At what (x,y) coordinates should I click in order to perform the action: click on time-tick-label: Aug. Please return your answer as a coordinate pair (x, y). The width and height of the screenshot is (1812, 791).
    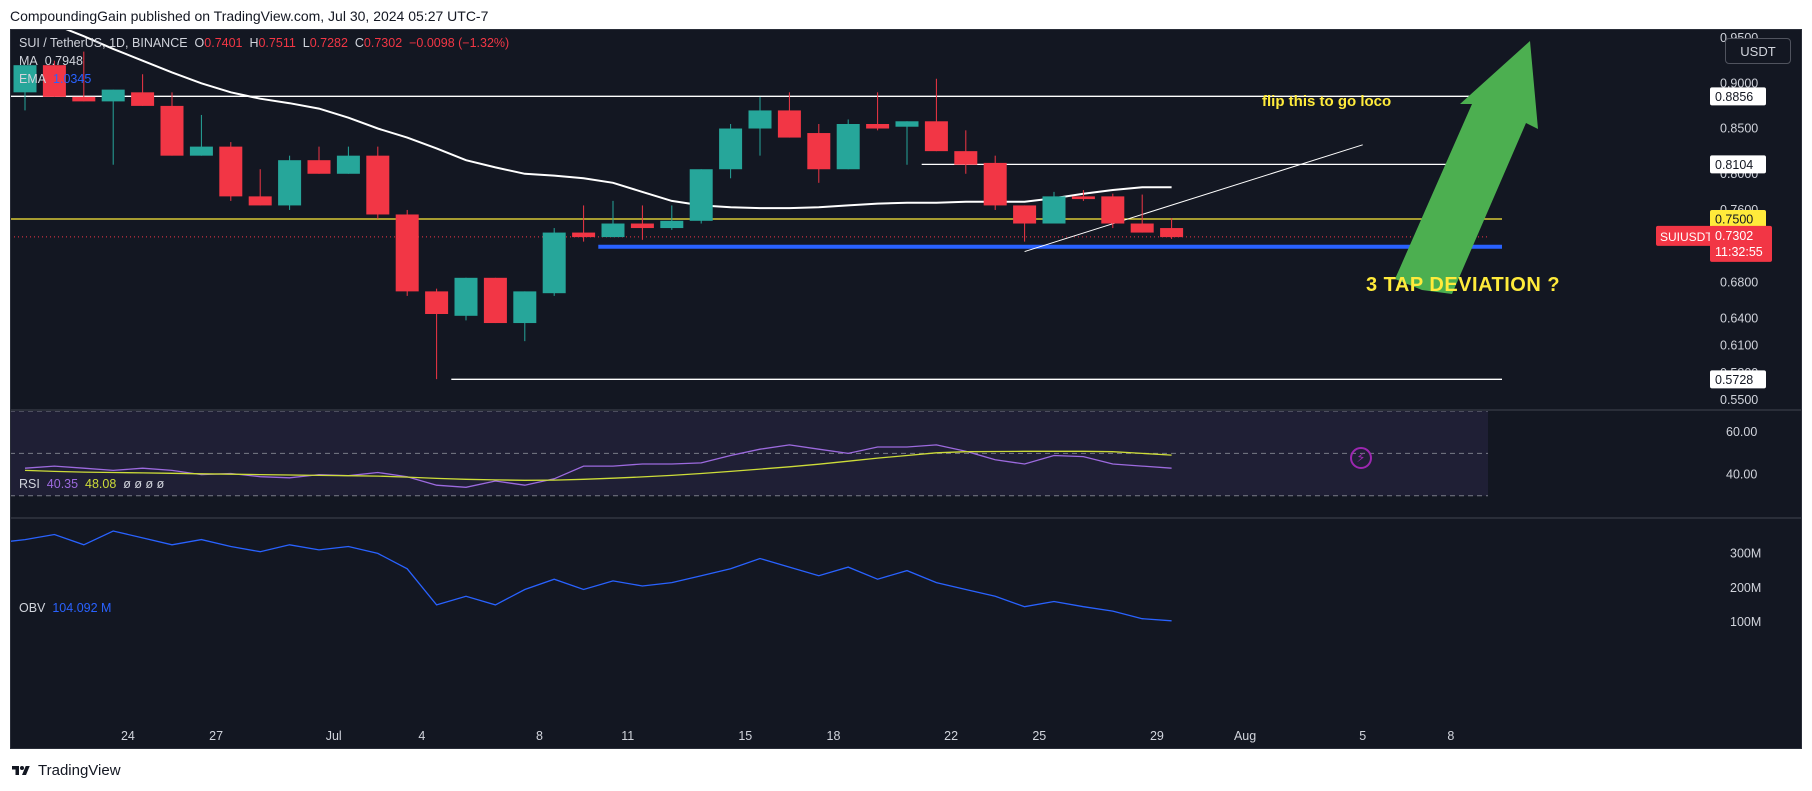
    Looking at the image, I should click on (1245, 736).